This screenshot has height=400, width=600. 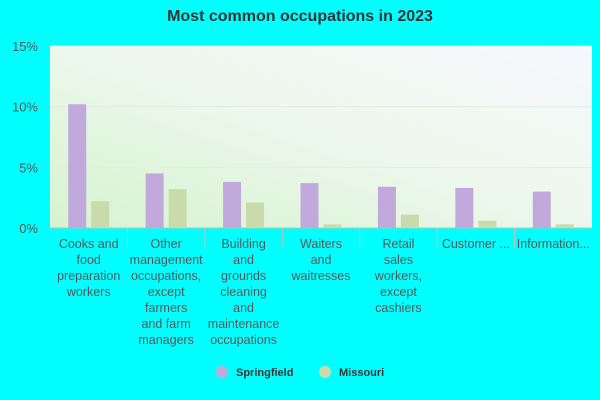 What do you see at coordinates (88, 268) in the screenshot?
I see `x-category-label: Cooks and food preparation workers` at bounding box center [88, 268].